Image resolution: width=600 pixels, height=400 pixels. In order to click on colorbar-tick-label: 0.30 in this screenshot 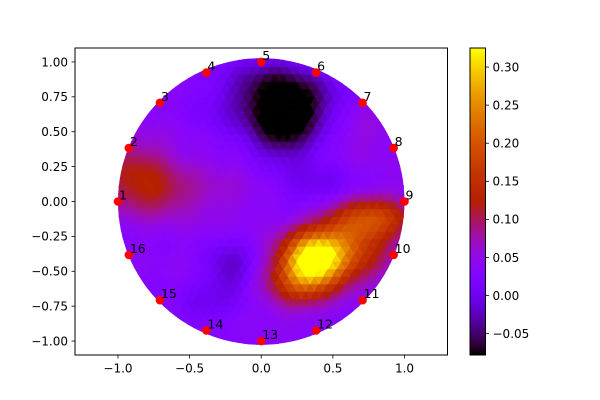, I will do `click(506, 67)`.